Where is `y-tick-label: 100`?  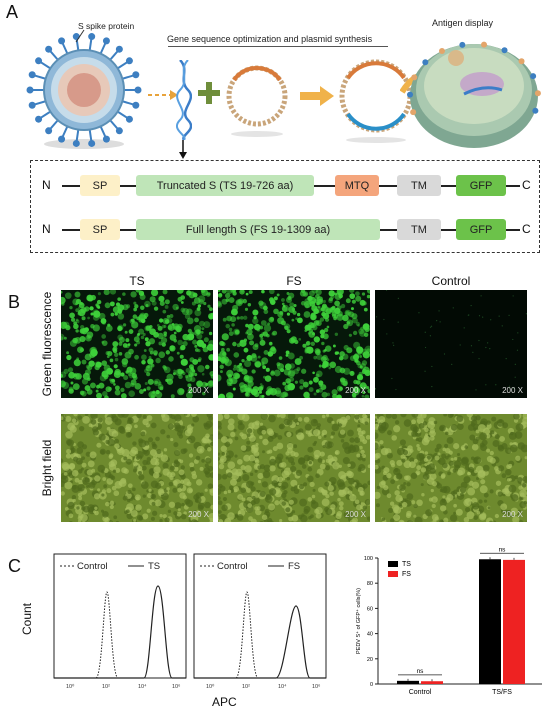 y-tick-label: 100 is located at coordinates (368, 559).